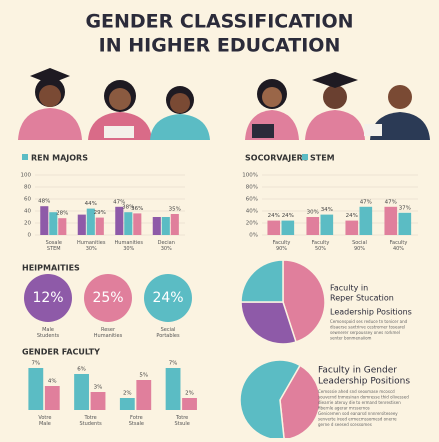 The height and width of the screenshot is (442, 439). Describe the element at coordinates (321, 246) in the screenshot. I see `x-tick-label: Faculty 50%` at that location.